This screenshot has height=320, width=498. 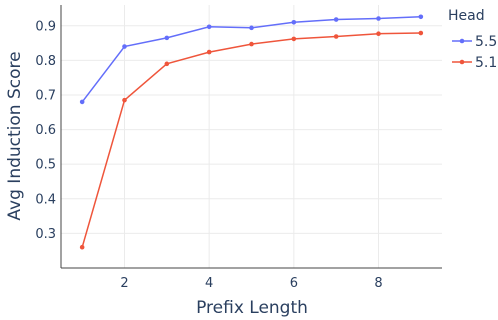 I want to click on y-tick-label: 0.3, so click(x=45, y=234).